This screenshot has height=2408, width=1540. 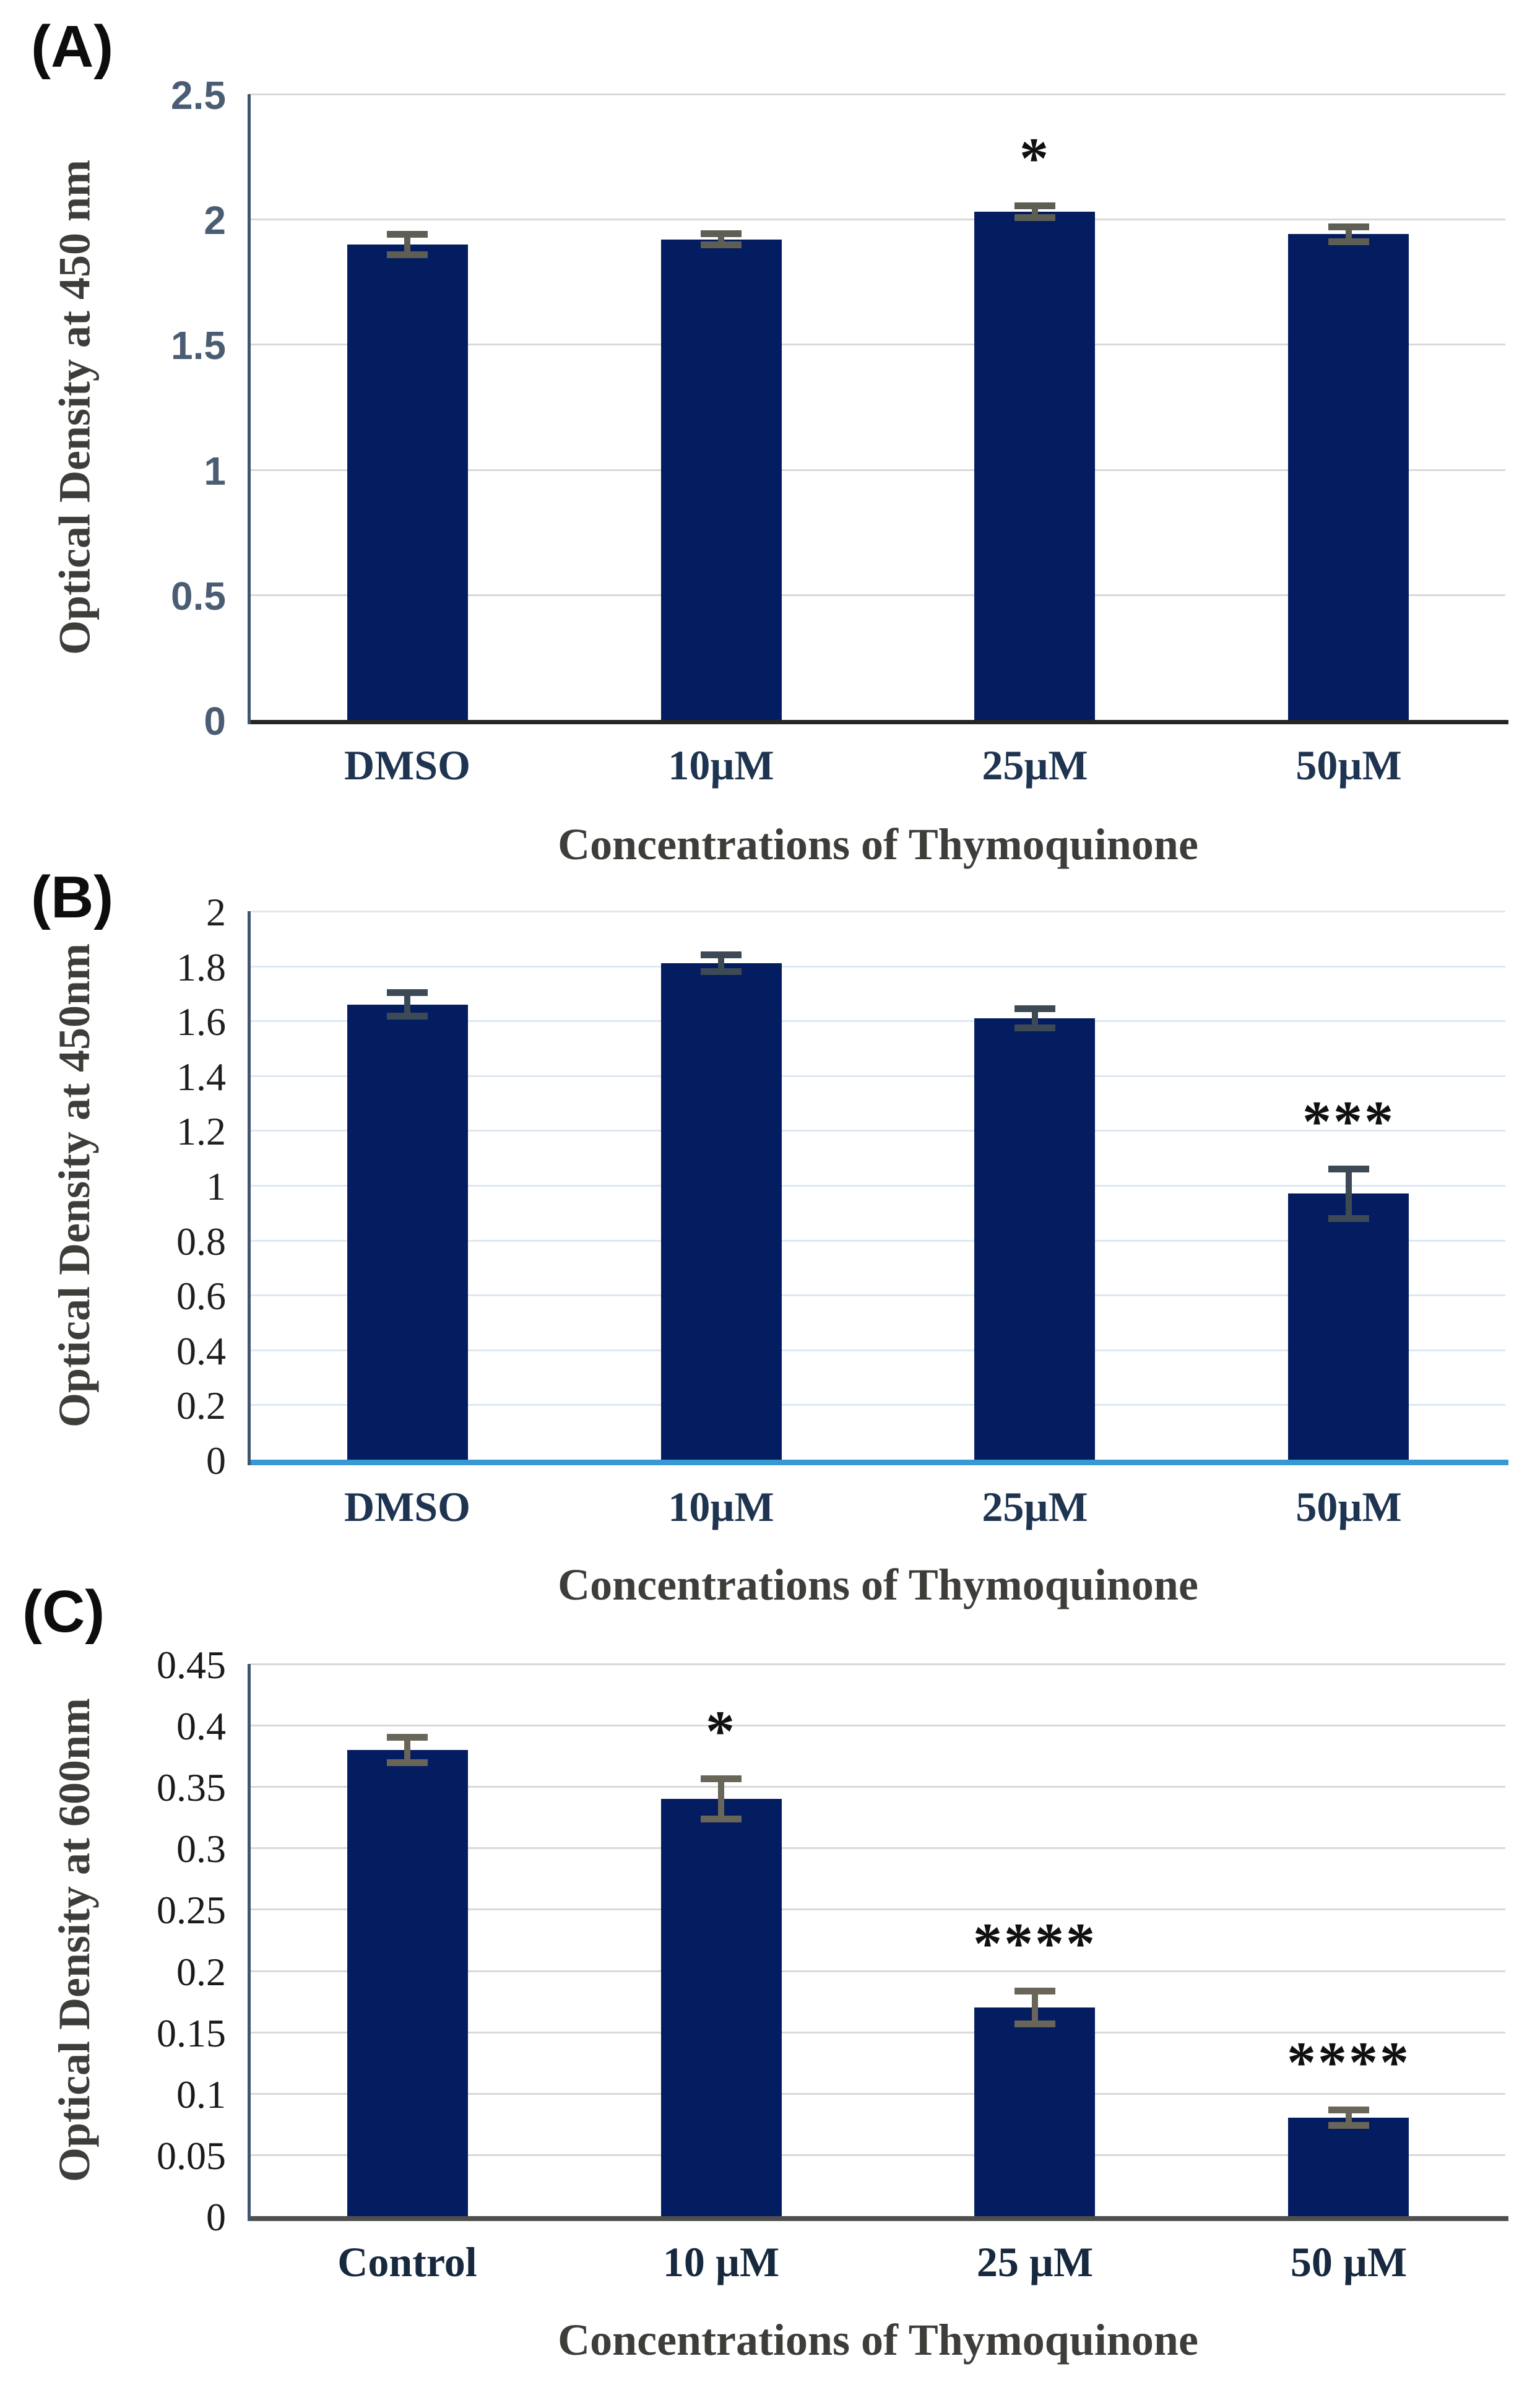 I want to click on y-tick-label: 0.5, so click(x=199, y=595).